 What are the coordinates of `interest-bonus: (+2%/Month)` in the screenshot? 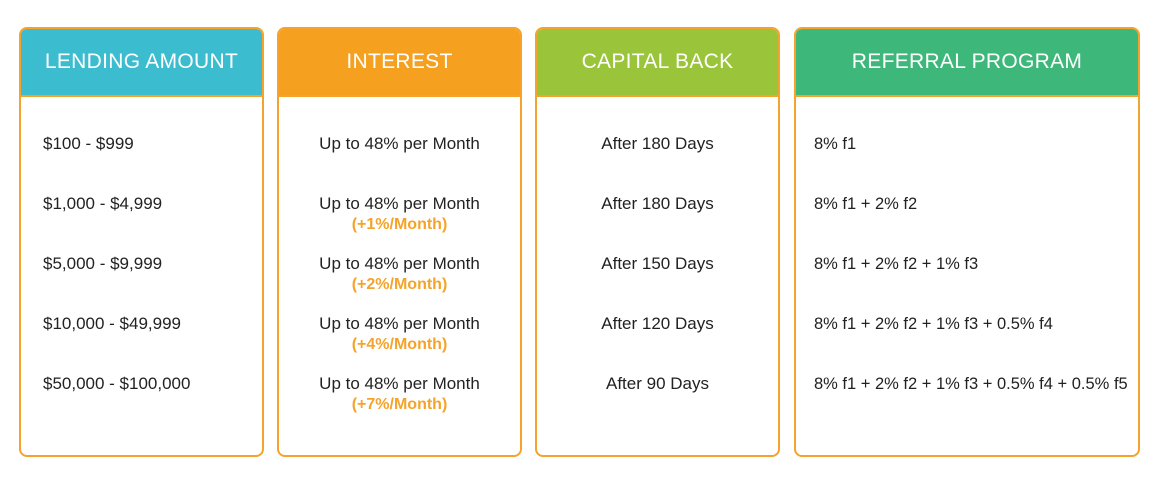 It's located at (399, 284).